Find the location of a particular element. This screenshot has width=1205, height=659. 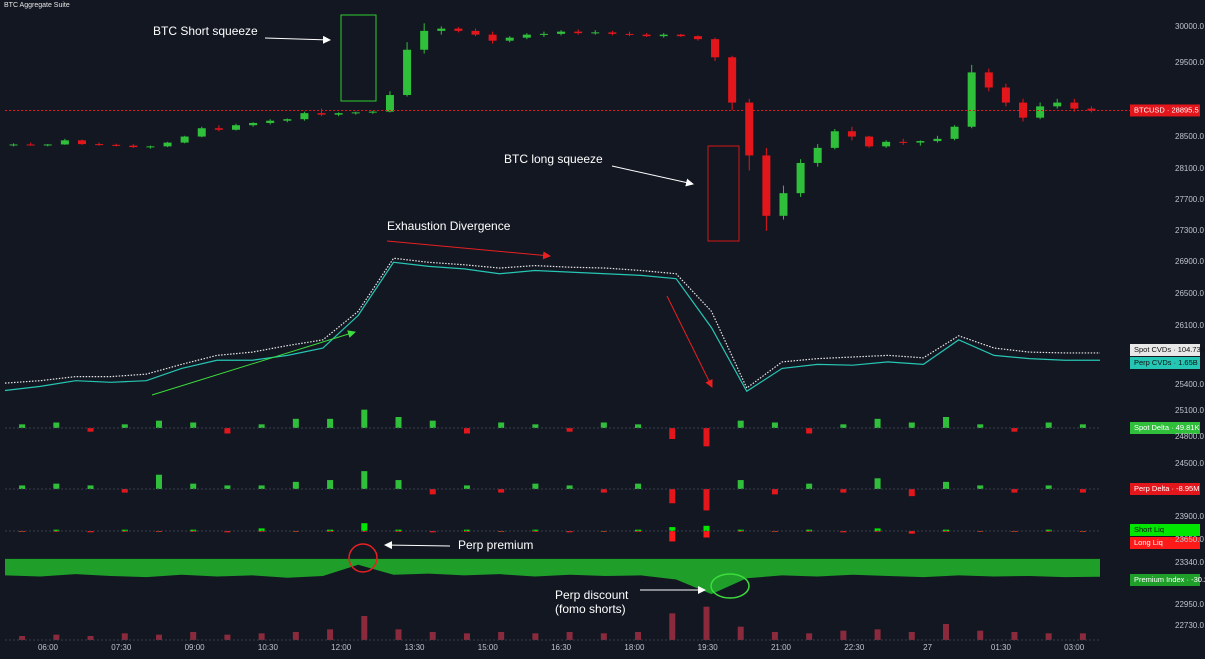

time-label: 01:30 is located at coordinates (1001, 647).